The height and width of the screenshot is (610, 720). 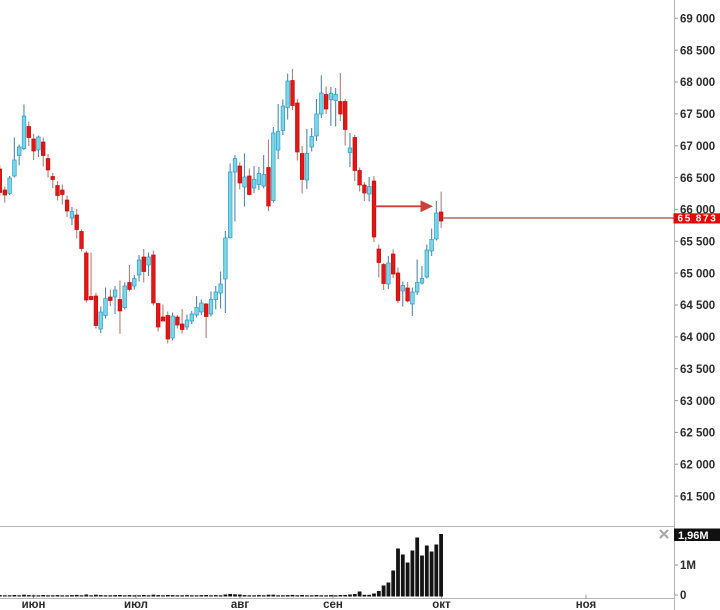 I want to click on svg-text: 63 000, so click(x=697, y=402).